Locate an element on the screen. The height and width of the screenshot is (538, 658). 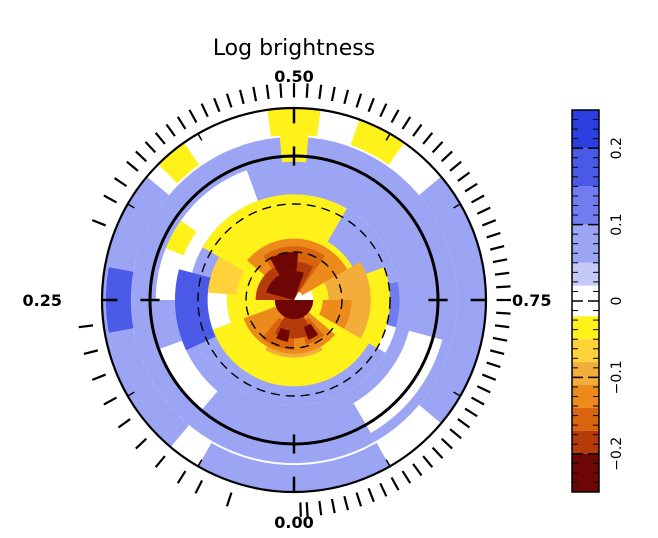
colorbar-tick-label: 0 is located at coordinates (617, 301).